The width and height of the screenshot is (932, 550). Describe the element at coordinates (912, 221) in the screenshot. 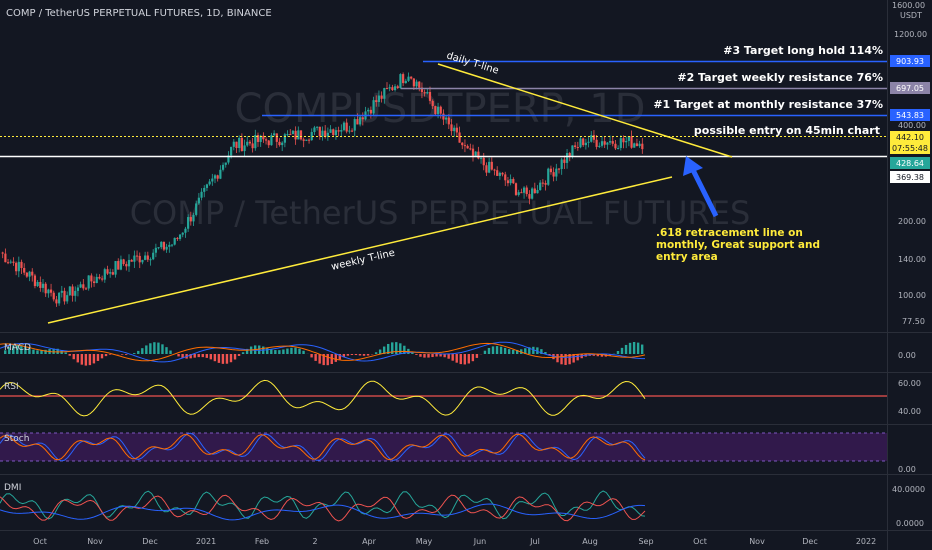

I see `price-tick: 200.00` at that location.